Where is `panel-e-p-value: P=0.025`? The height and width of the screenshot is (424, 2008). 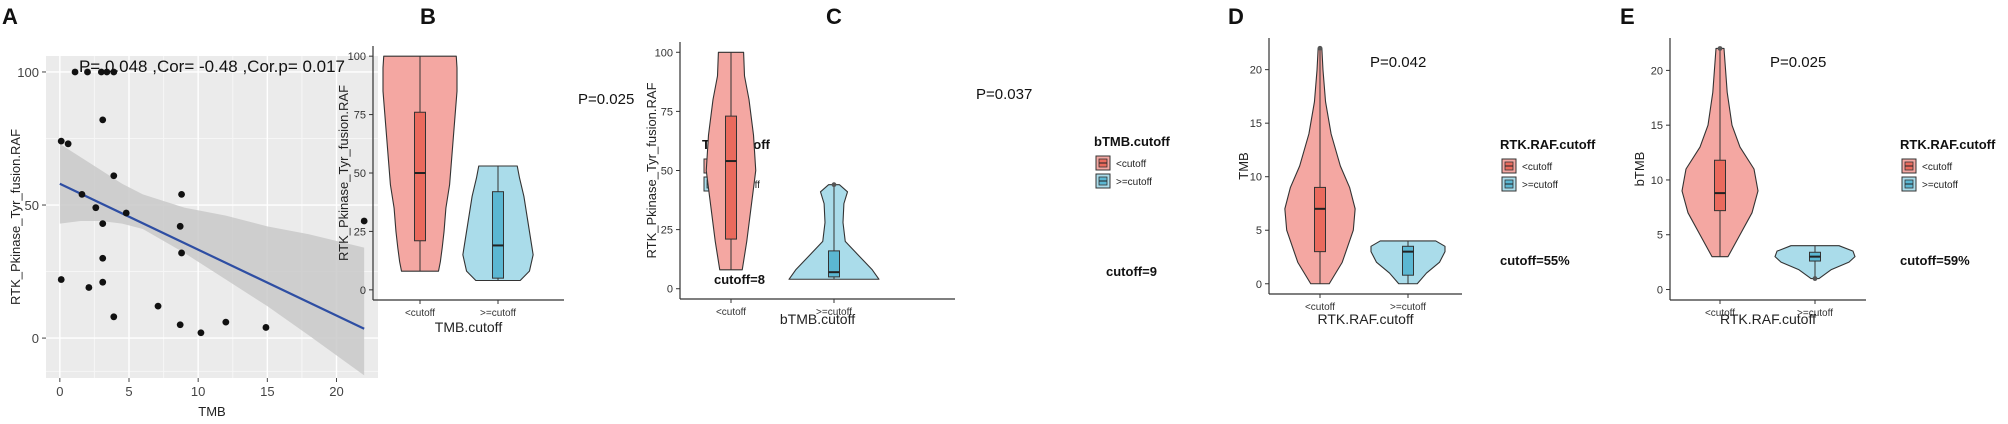 panel-e-p-value: P=0.025 is located at coordinates (1798, 62).